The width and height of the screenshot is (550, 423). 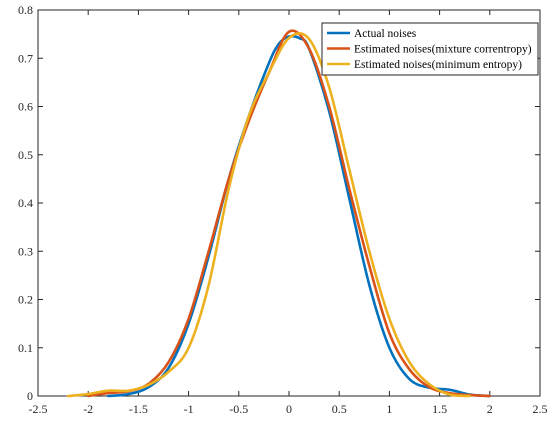 What do you see at coordinates (25, 58) in the screenshot?
I see `y-tick-label: 0.7` at bounding box center [25, 58].